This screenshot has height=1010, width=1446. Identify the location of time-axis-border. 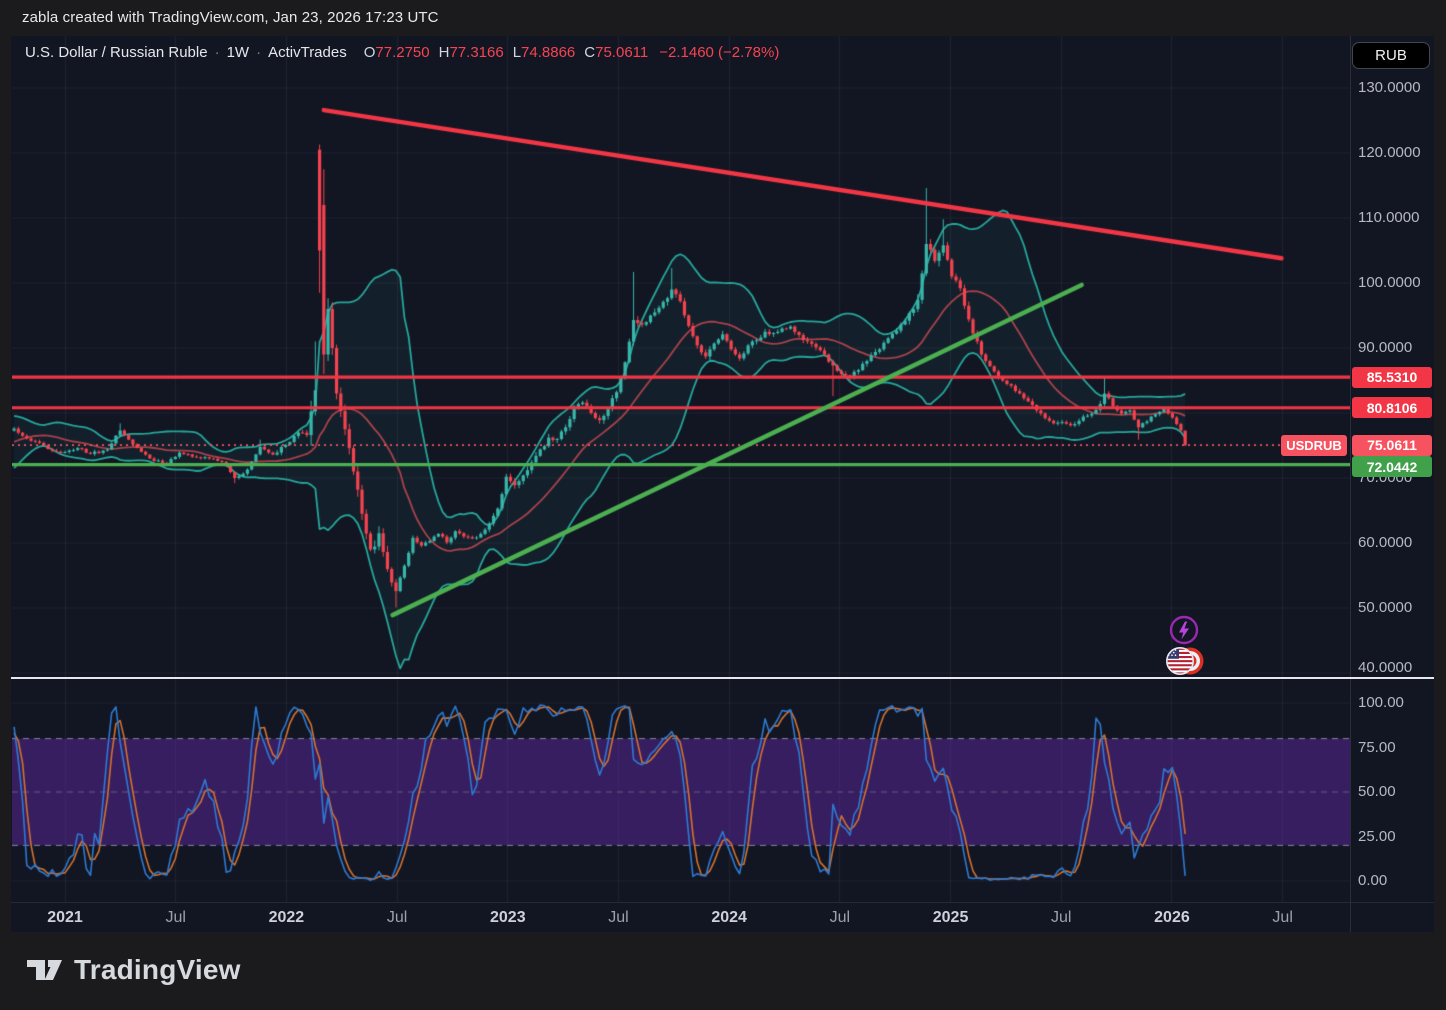
(722, 902).